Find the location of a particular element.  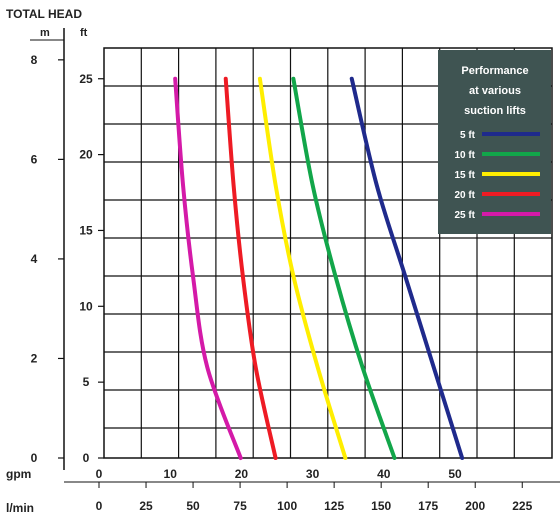

lmin-axis-ticks: 0 25 50 75 100 125 150 175 200 225 is located at coordinates (314, 497).